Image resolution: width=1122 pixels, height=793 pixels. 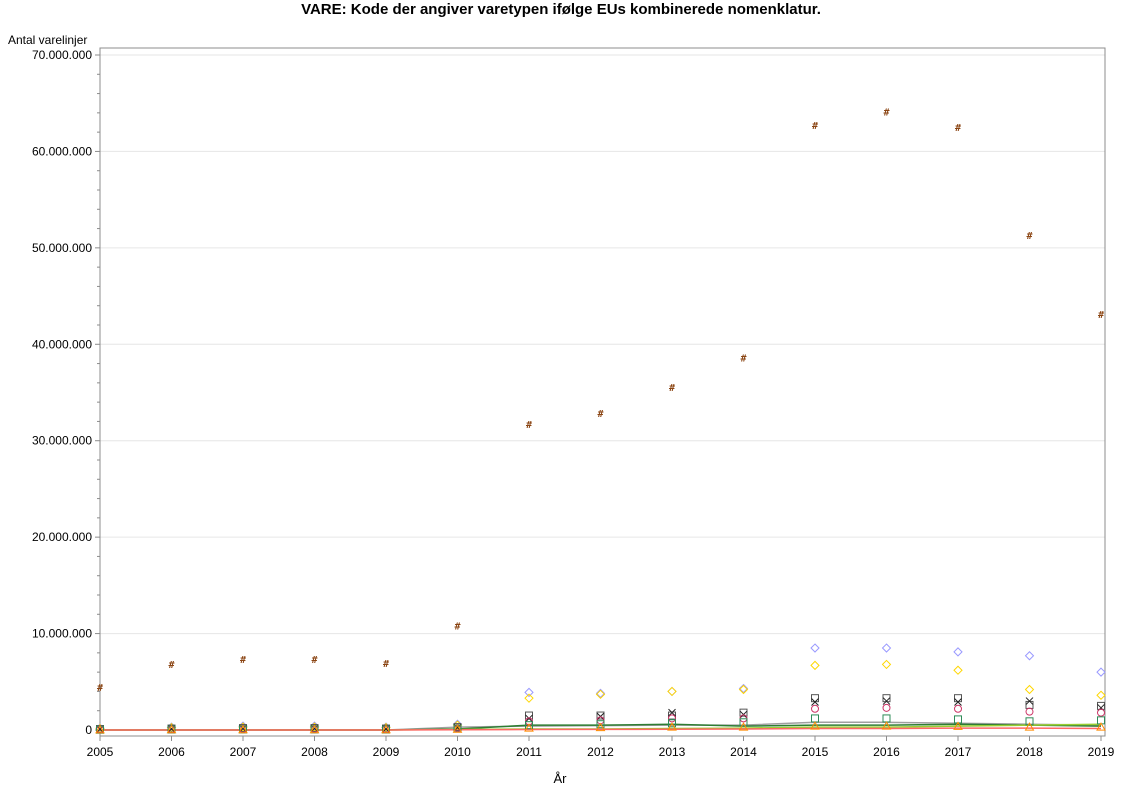 What do you see at coordinates (243, 752) in the screenshot?
I see `x-tick-label: 2007` at bounding box center [243, 752].